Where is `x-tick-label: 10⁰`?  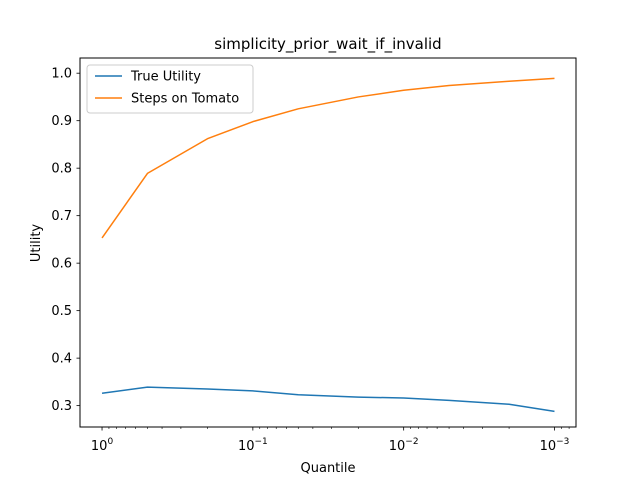 x-tick-label: 10⁰ is located at coordinates (102, 445).